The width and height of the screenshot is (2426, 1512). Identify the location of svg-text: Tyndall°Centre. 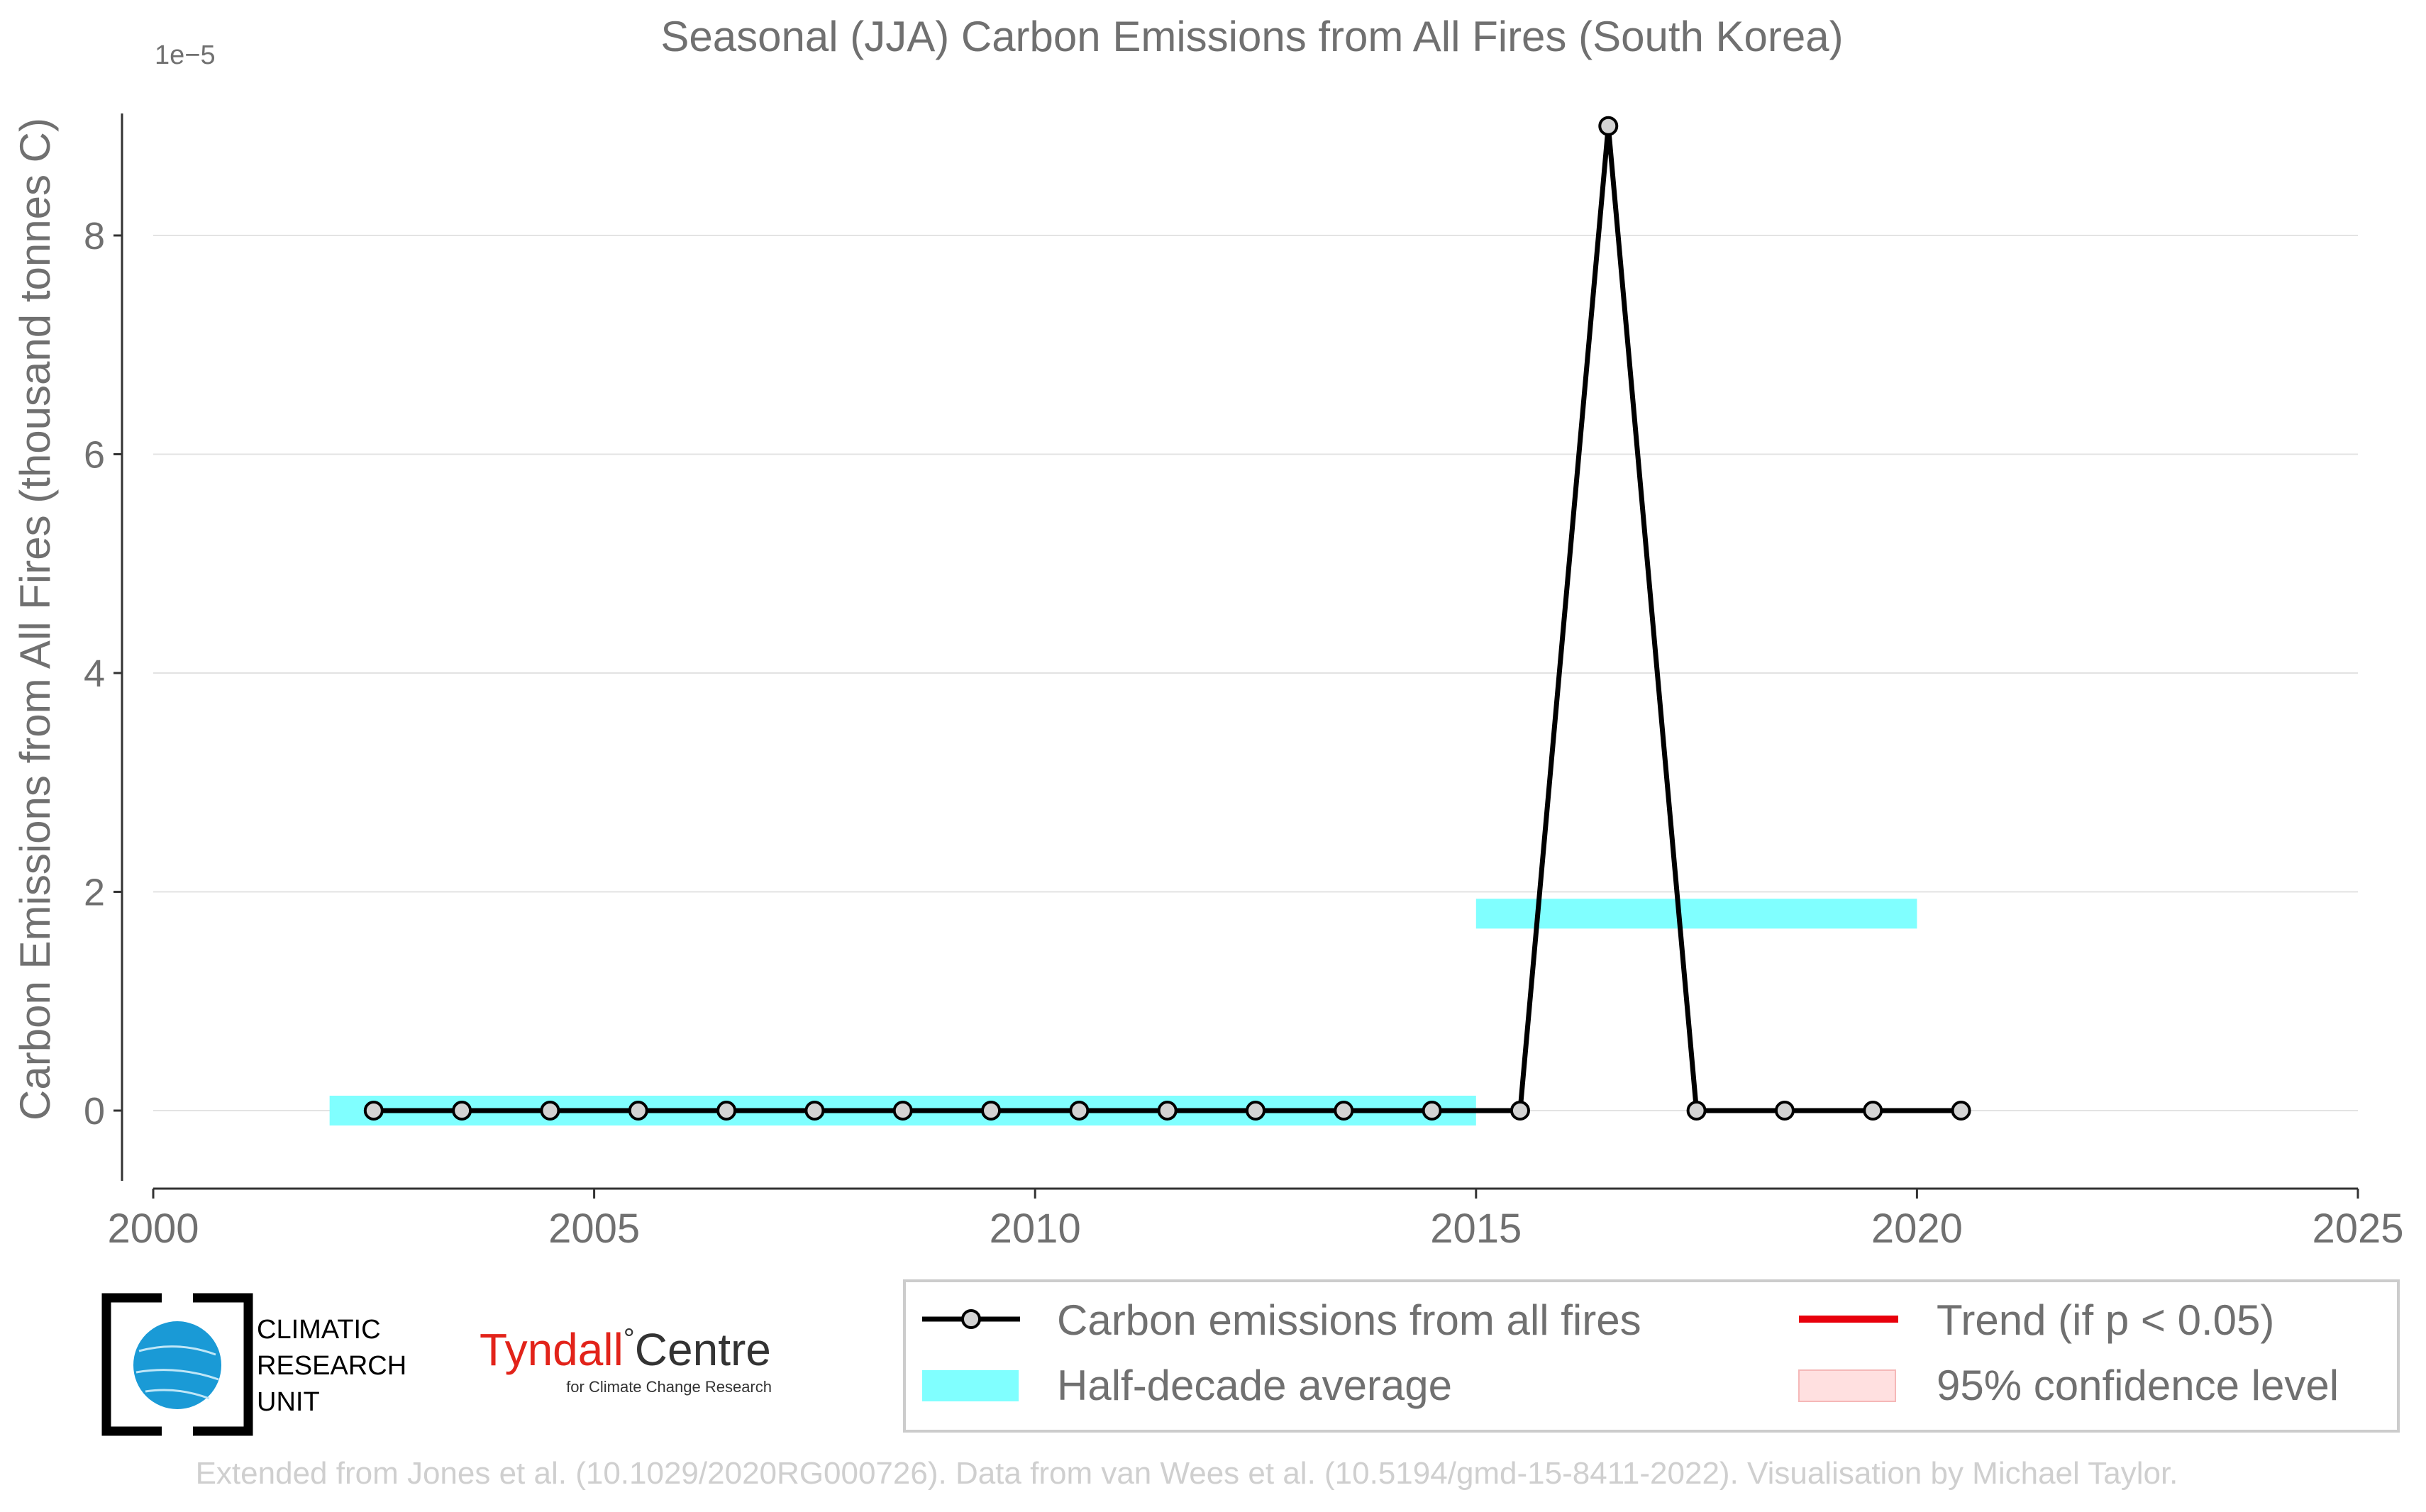
(625, 1349).